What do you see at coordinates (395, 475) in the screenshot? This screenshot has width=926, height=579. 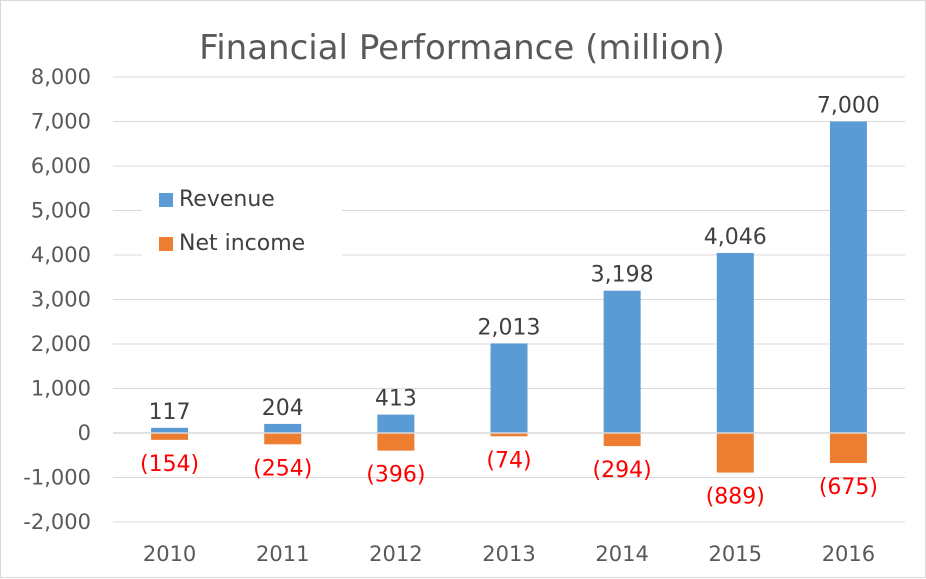 I see `net-income-data-label: (396)` at bounding box center [395, 475].